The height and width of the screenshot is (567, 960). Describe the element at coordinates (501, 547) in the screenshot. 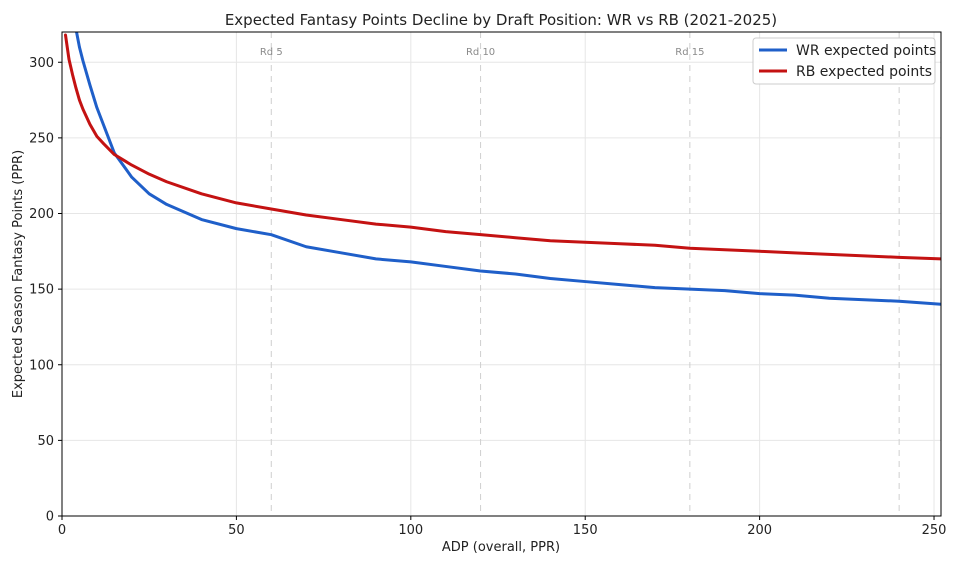

I see `x-axis-label: ADP (overall, PPR)` at that location.